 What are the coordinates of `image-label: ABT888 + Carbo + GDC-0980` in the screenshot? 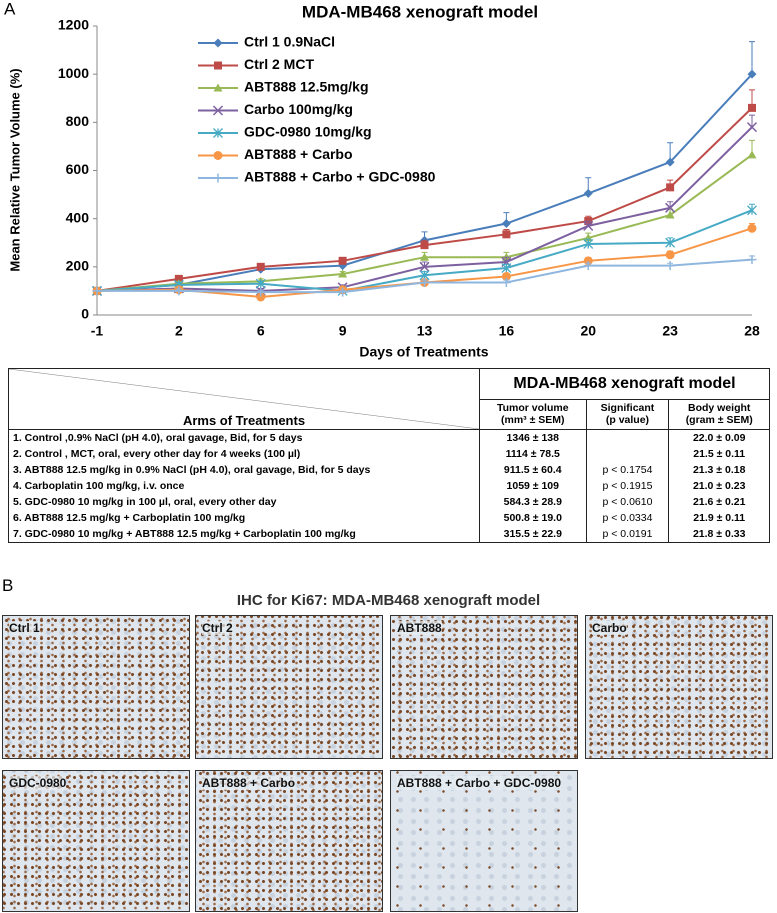 It's located at (479, 783).